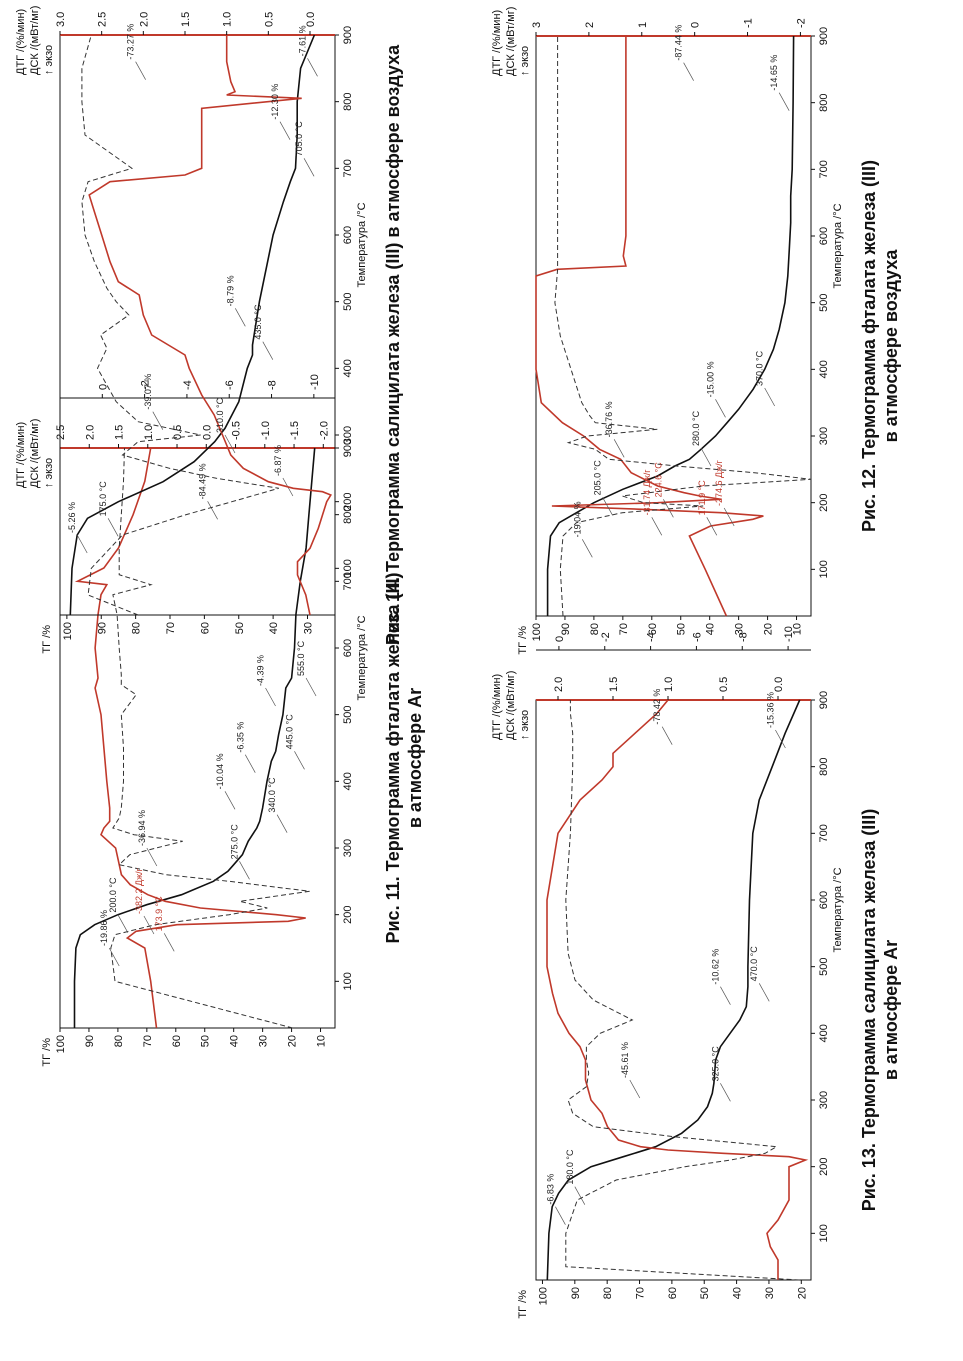  What do you see at coordinates (824, 369) in the screenshot?
I see `fig12-xtick-label: 400` at bounding box center [824, 369].